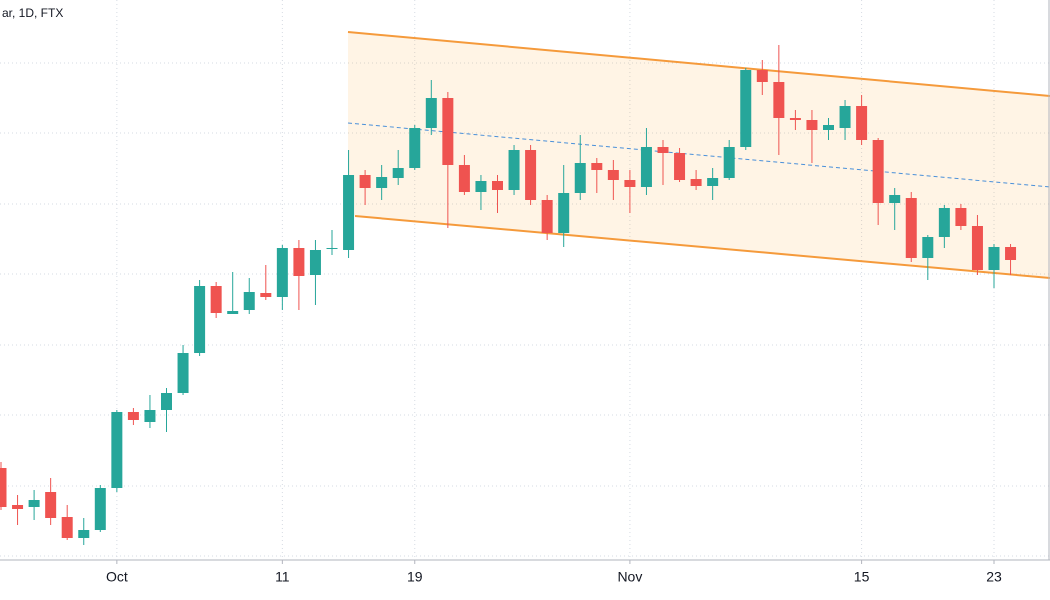  What do you see at coordinates (282, 577) in the screenshot?
I see `x-tick-label: 11` at bounding box center [282, 577].